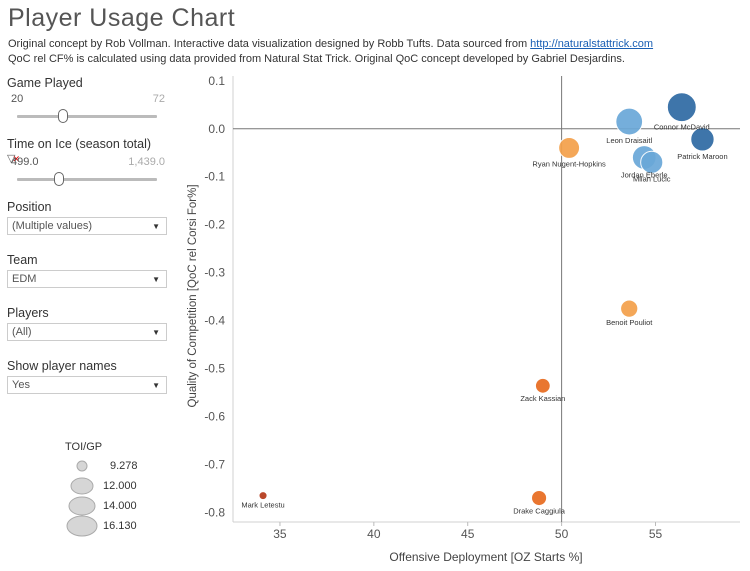 Image resolution: width=750 pixels, height=571 pixels. What do you see at coordinates (45, 83) in the screenshot?
I see `games-played-label: Game Played` at bounding box center [45, 83].